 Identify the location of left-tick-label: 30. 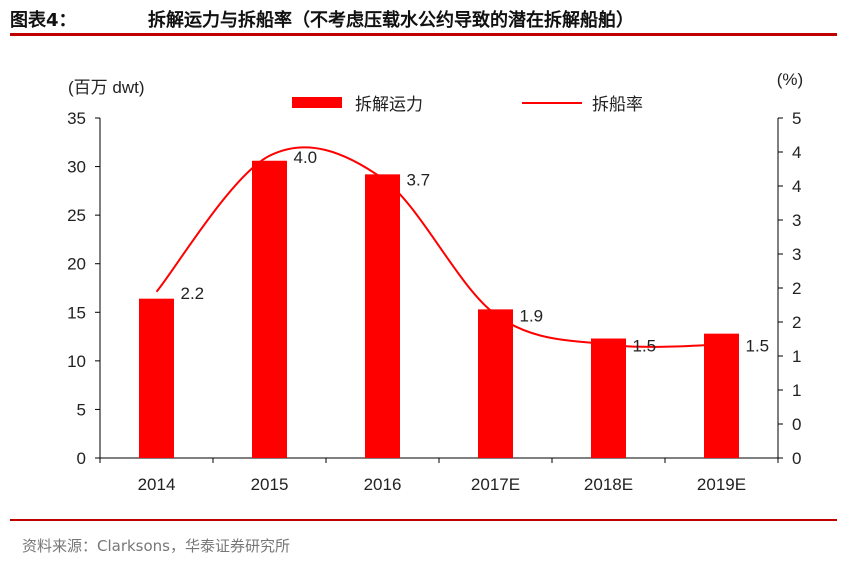
(76, 167).